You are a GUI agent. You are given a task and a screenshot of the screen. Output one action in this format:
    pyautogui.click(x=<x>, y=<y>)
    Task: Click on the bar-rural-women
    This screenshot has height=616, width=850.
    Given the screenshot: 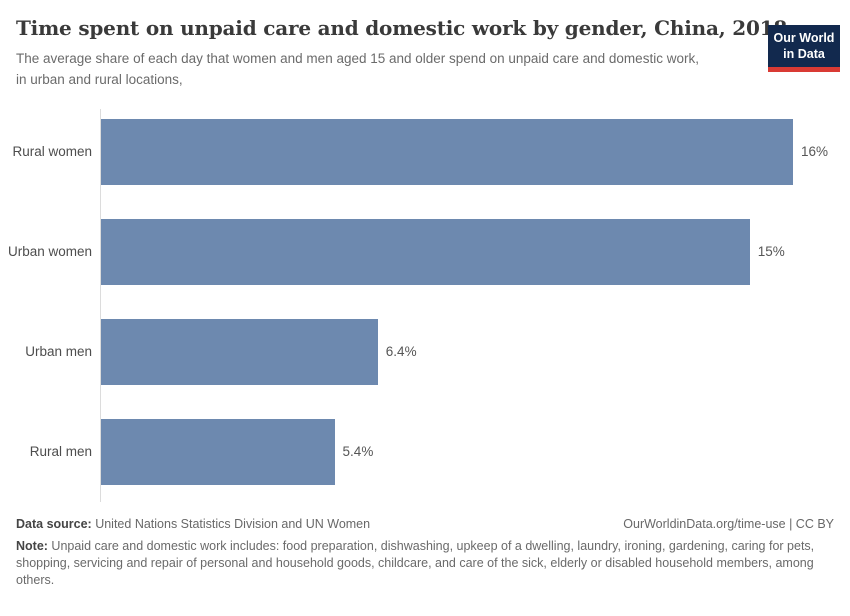 What is the action you would take?
    pyautogui.click(x=447, y=151)
    